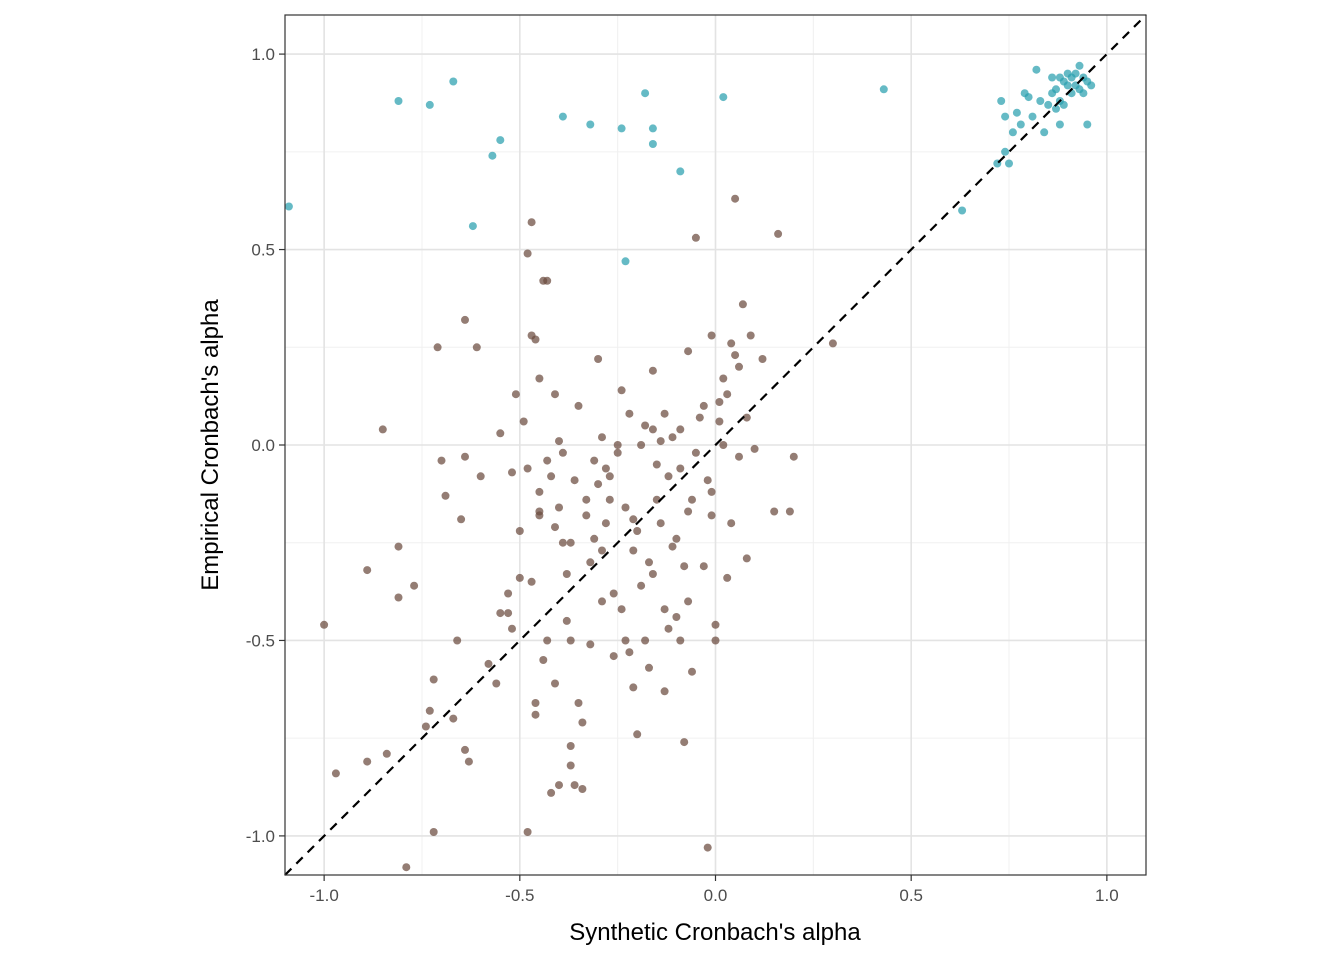 The image size is (1344, 960). Describe the element at coordinates (519, 895) in the screenshot. I see `x-tick-label: -0.5` at that location.